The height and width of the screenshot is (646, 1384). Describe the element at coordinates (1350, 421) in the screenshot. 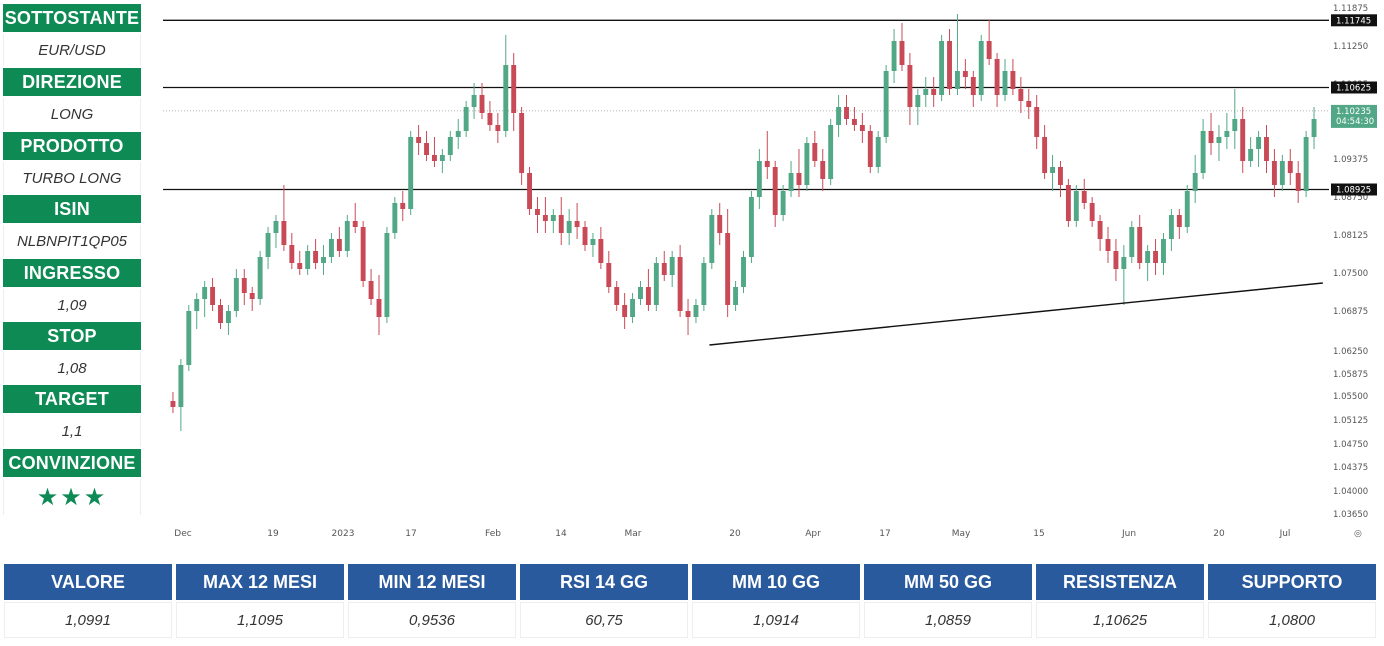

I see `y-tick-label: 1.05125` at that location.